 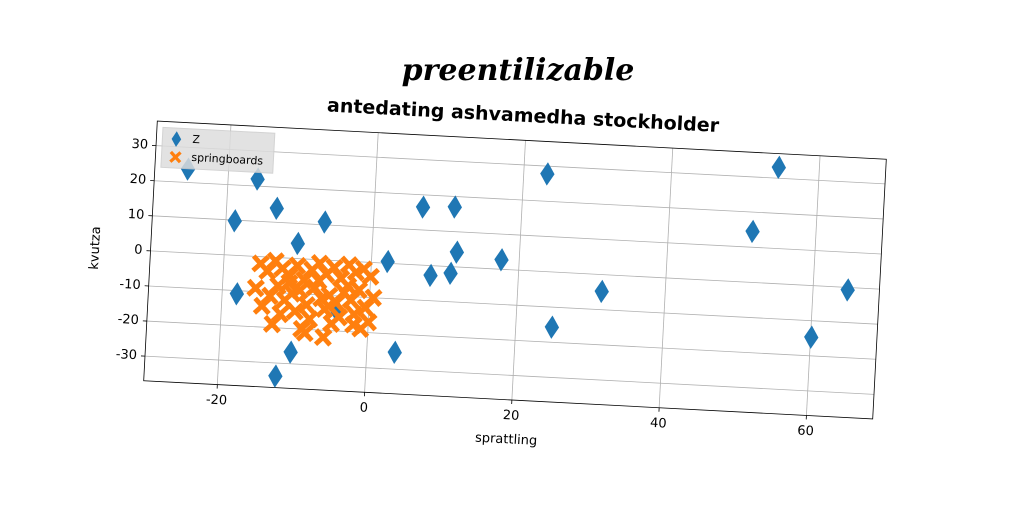 What do you see at coordinates (805, 432) in the screenshot?
I see `x-tick-label: 60` at bounding box center [805, 432].